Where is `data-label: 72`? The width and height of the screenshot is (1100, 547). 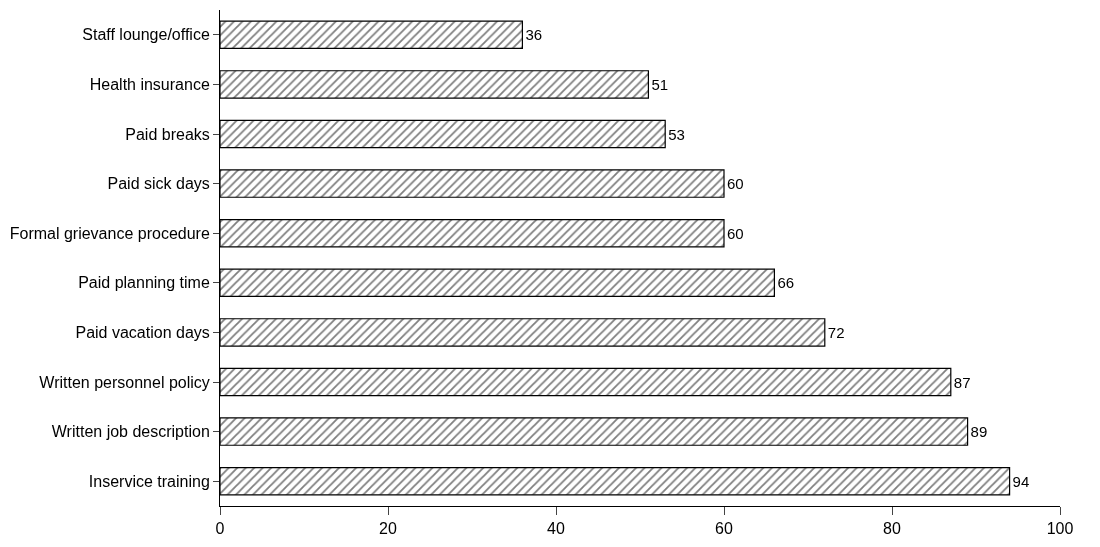
data-label: 72 is located at coordinates (836, 332).